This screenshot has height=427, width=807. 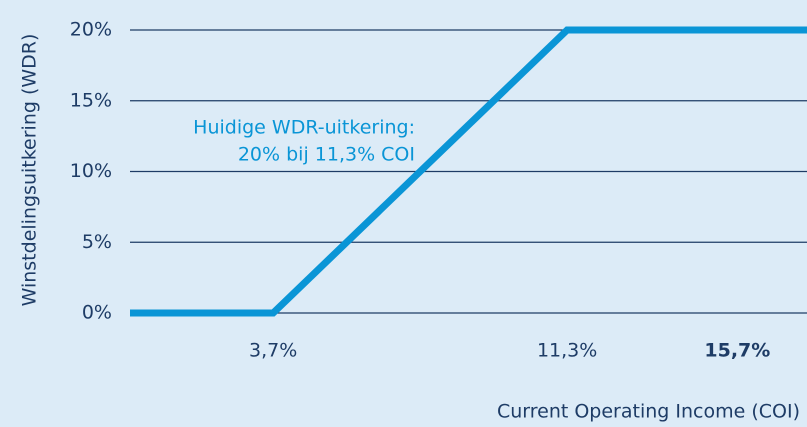 What do you see at coordinates (91, 171) in the screenshot?
I see `y-tick-label: 10%` at bounding box center [91, 171].